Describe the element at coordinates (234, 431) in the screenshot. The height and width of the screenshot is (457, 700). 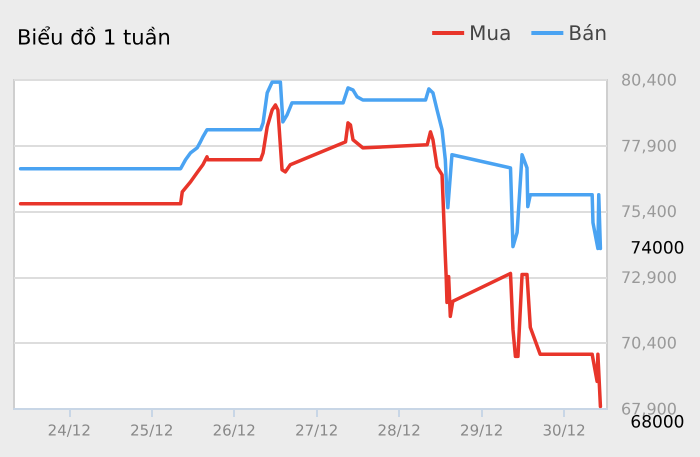
I see `x-tick-label: 26/12` at that location.